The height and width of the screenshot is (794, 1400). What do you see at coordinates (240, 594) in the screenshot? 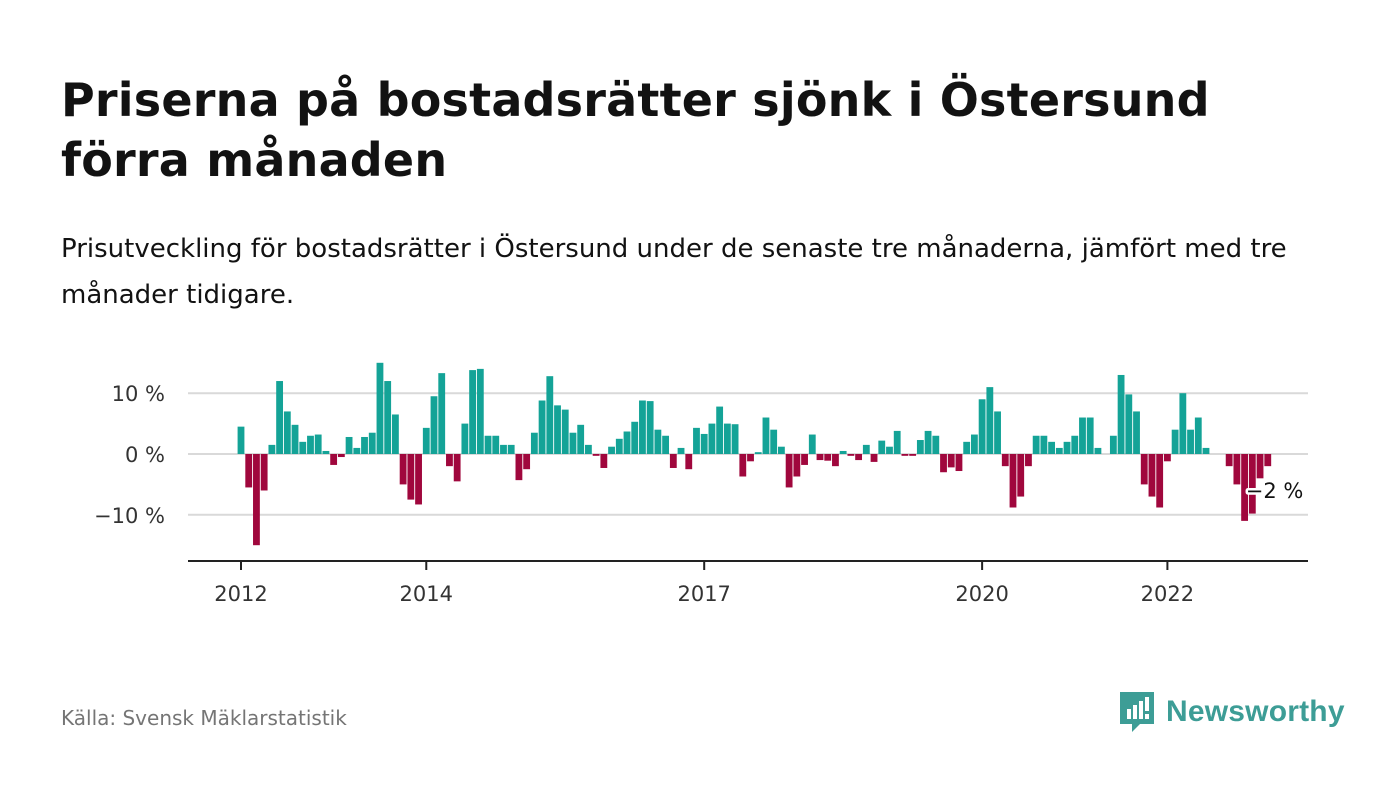
I see `x-tick-label: 2012` at bounding box center [240, 594].